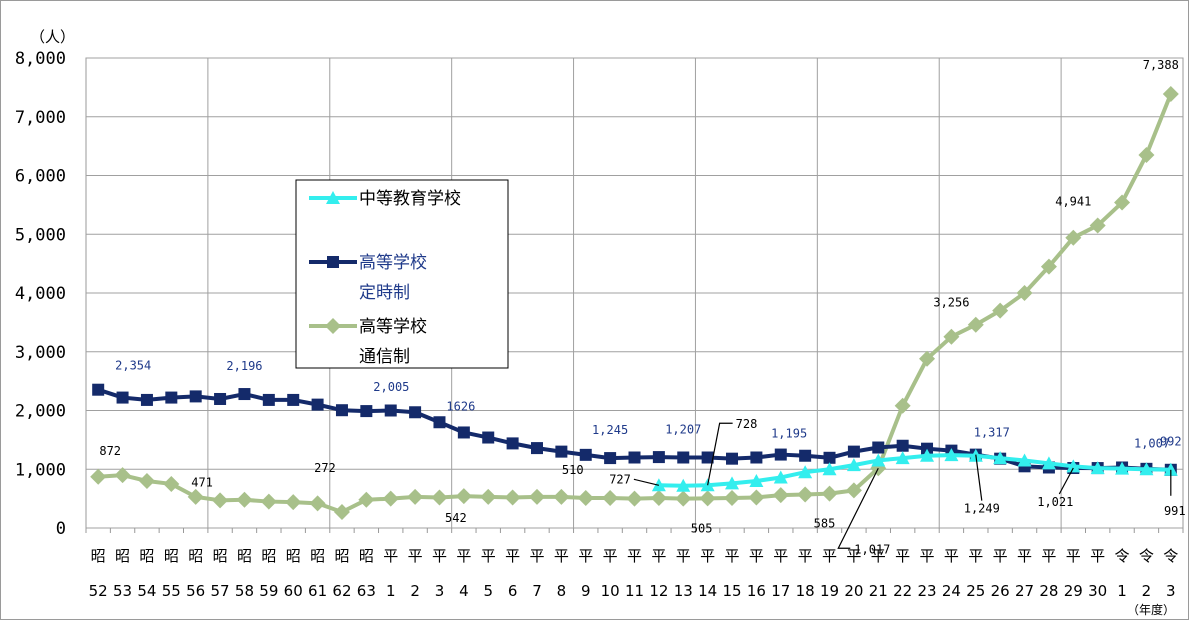 The height and width of the screenshot is (622, 1191). I want to click on x-tick-year: 63, so click(366, 591).